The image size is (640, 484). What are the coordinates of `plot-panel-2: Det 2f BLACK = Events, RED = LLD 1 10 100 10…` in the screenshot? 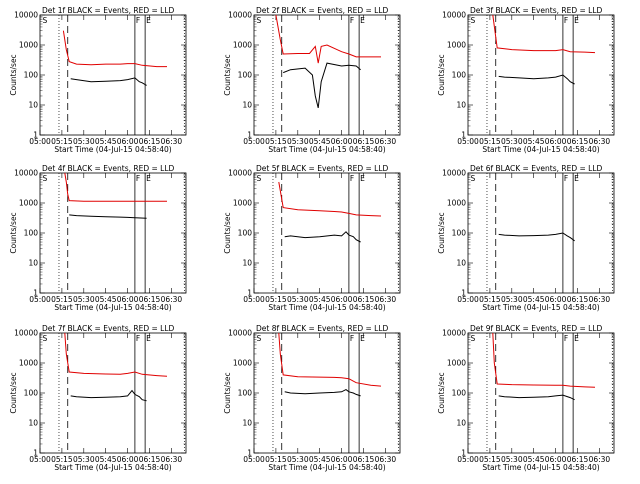 It's located at (312, 80).